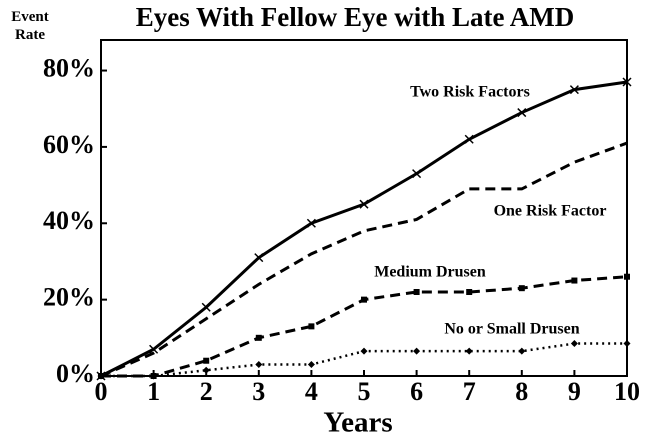 The height and width of the screenshot is (439, 654). I want to click on x-tick-label: 8, so click(521, 391).